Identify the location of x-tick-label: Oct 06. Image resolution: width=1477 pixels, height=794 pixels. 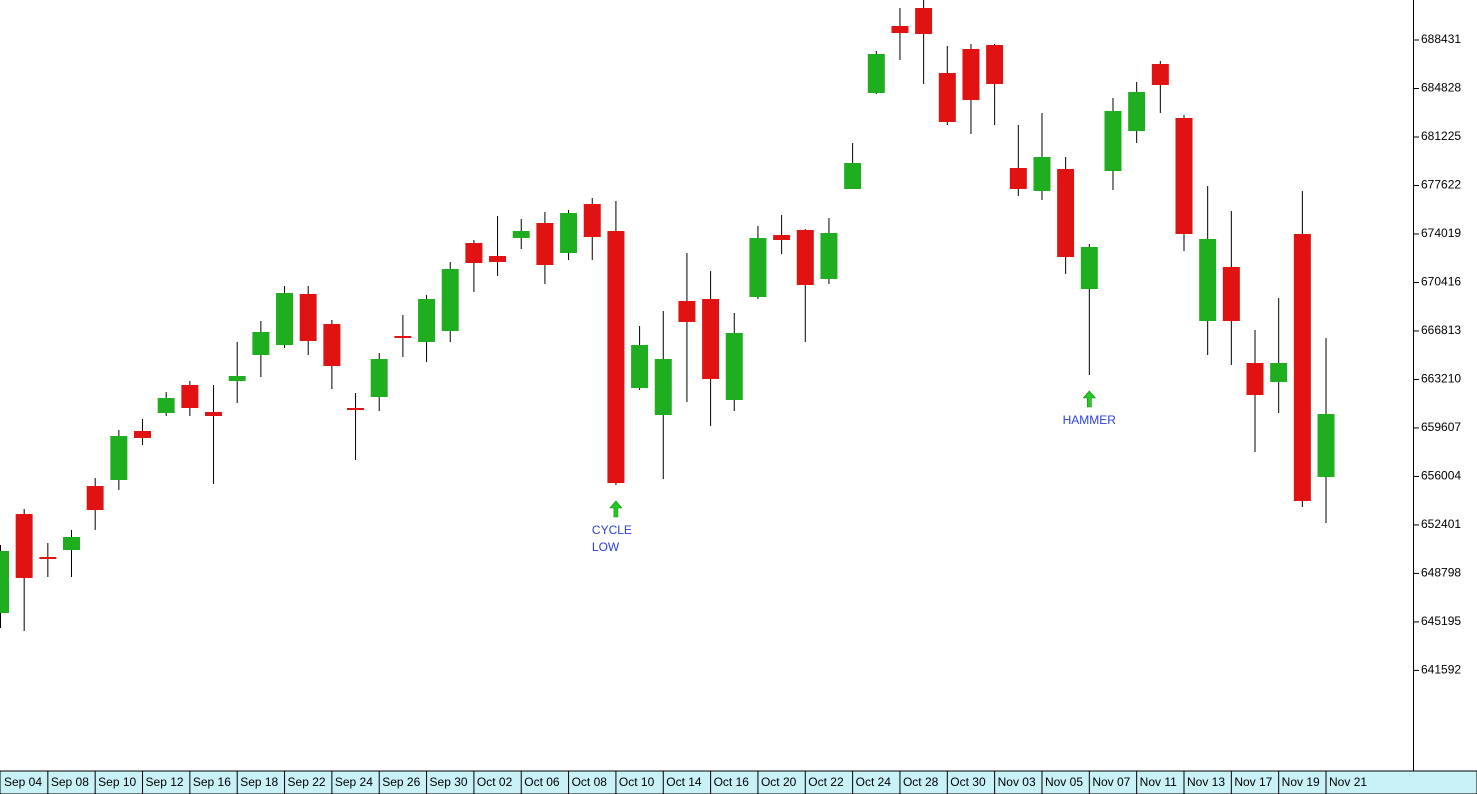
(542, 782).